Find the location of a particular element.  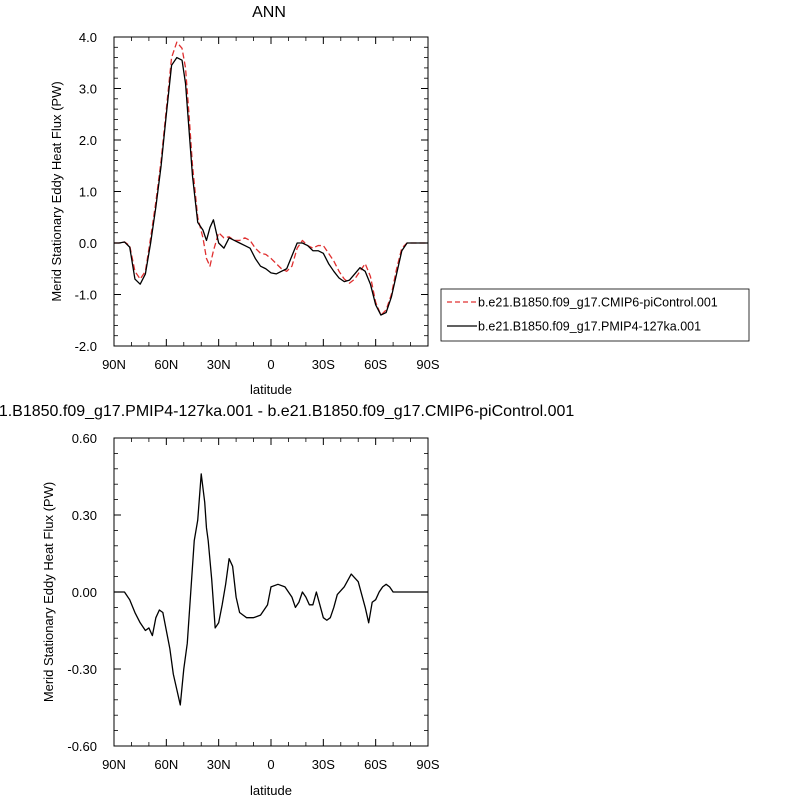

bottom-y-tick-label: -0.30 is located at coordinates (82, 669).